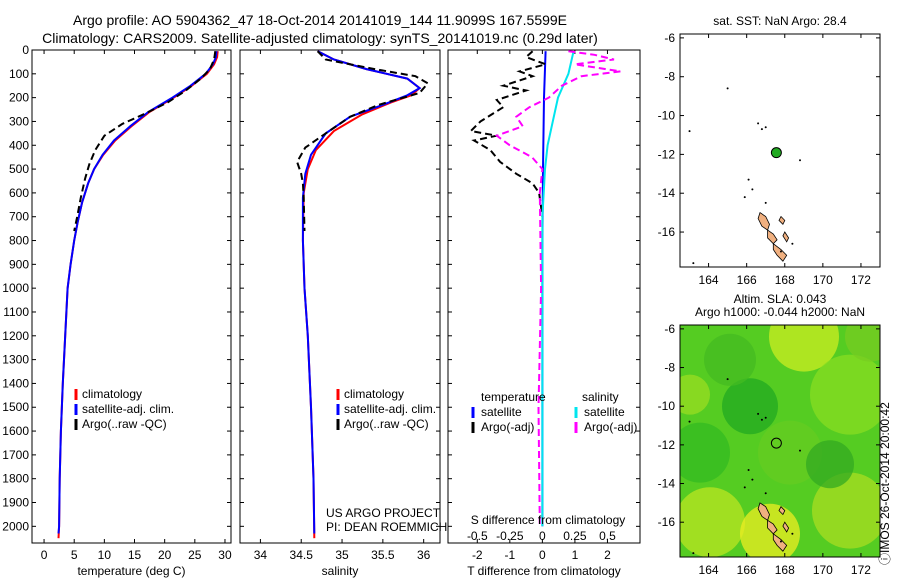  Describe the element at coordinates (785, 280) in the screenshot. I see `x-tick-label: 168` at that location.